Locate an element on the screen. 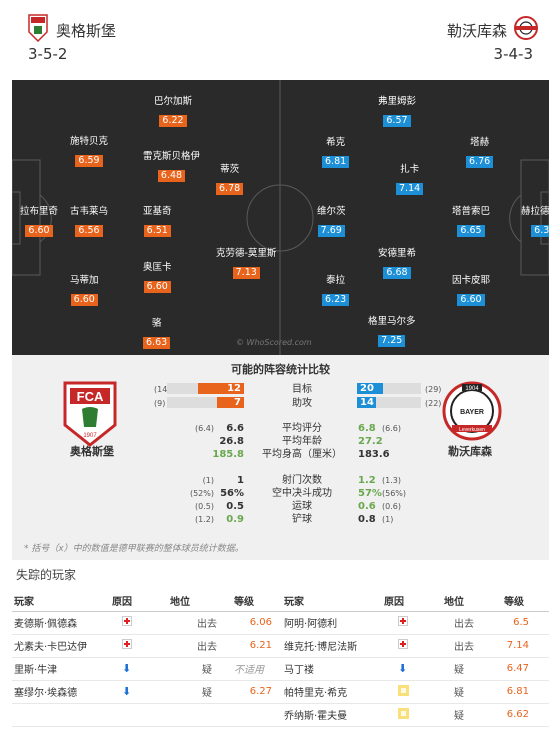 This screenshot has height=736, width=549. away-missing-player: 乔纳斯·霍夫曼 is located at coordinates (334, 715).